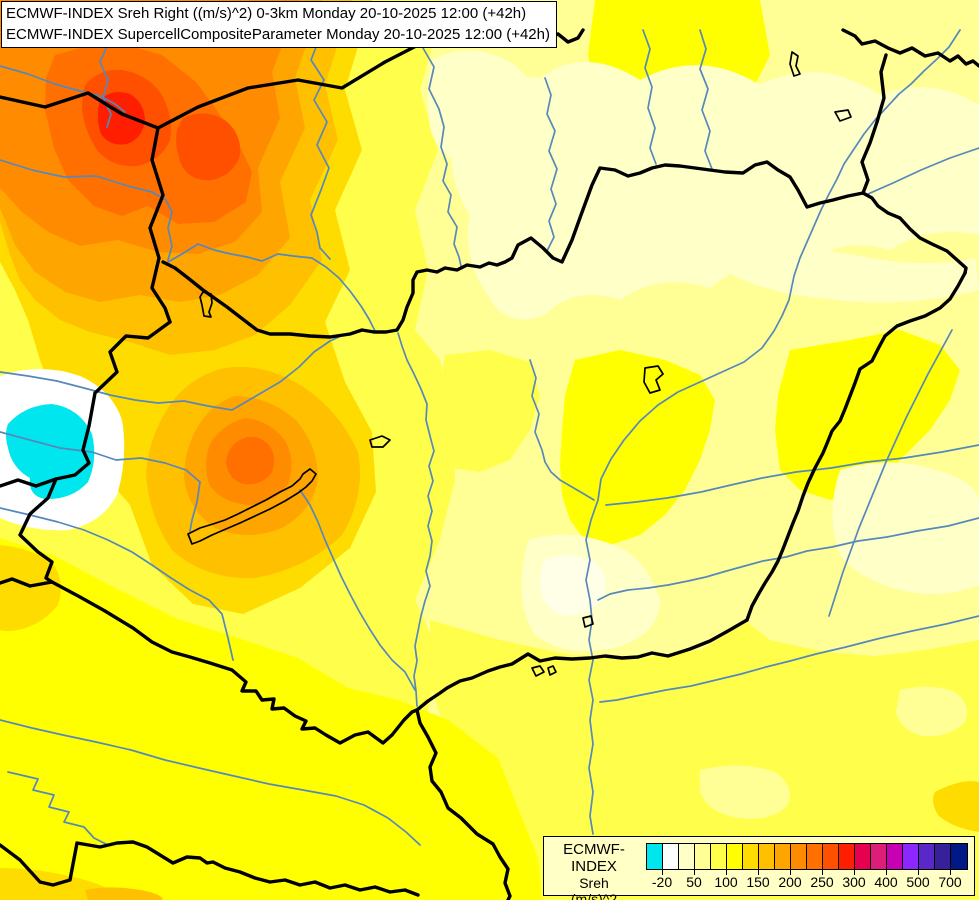 Image resolution: width=979 pixels, height=900 pixels. Describe the element at coordinates (653, 379) in the screenshot. I see `lake-tisza-outline` at that location.